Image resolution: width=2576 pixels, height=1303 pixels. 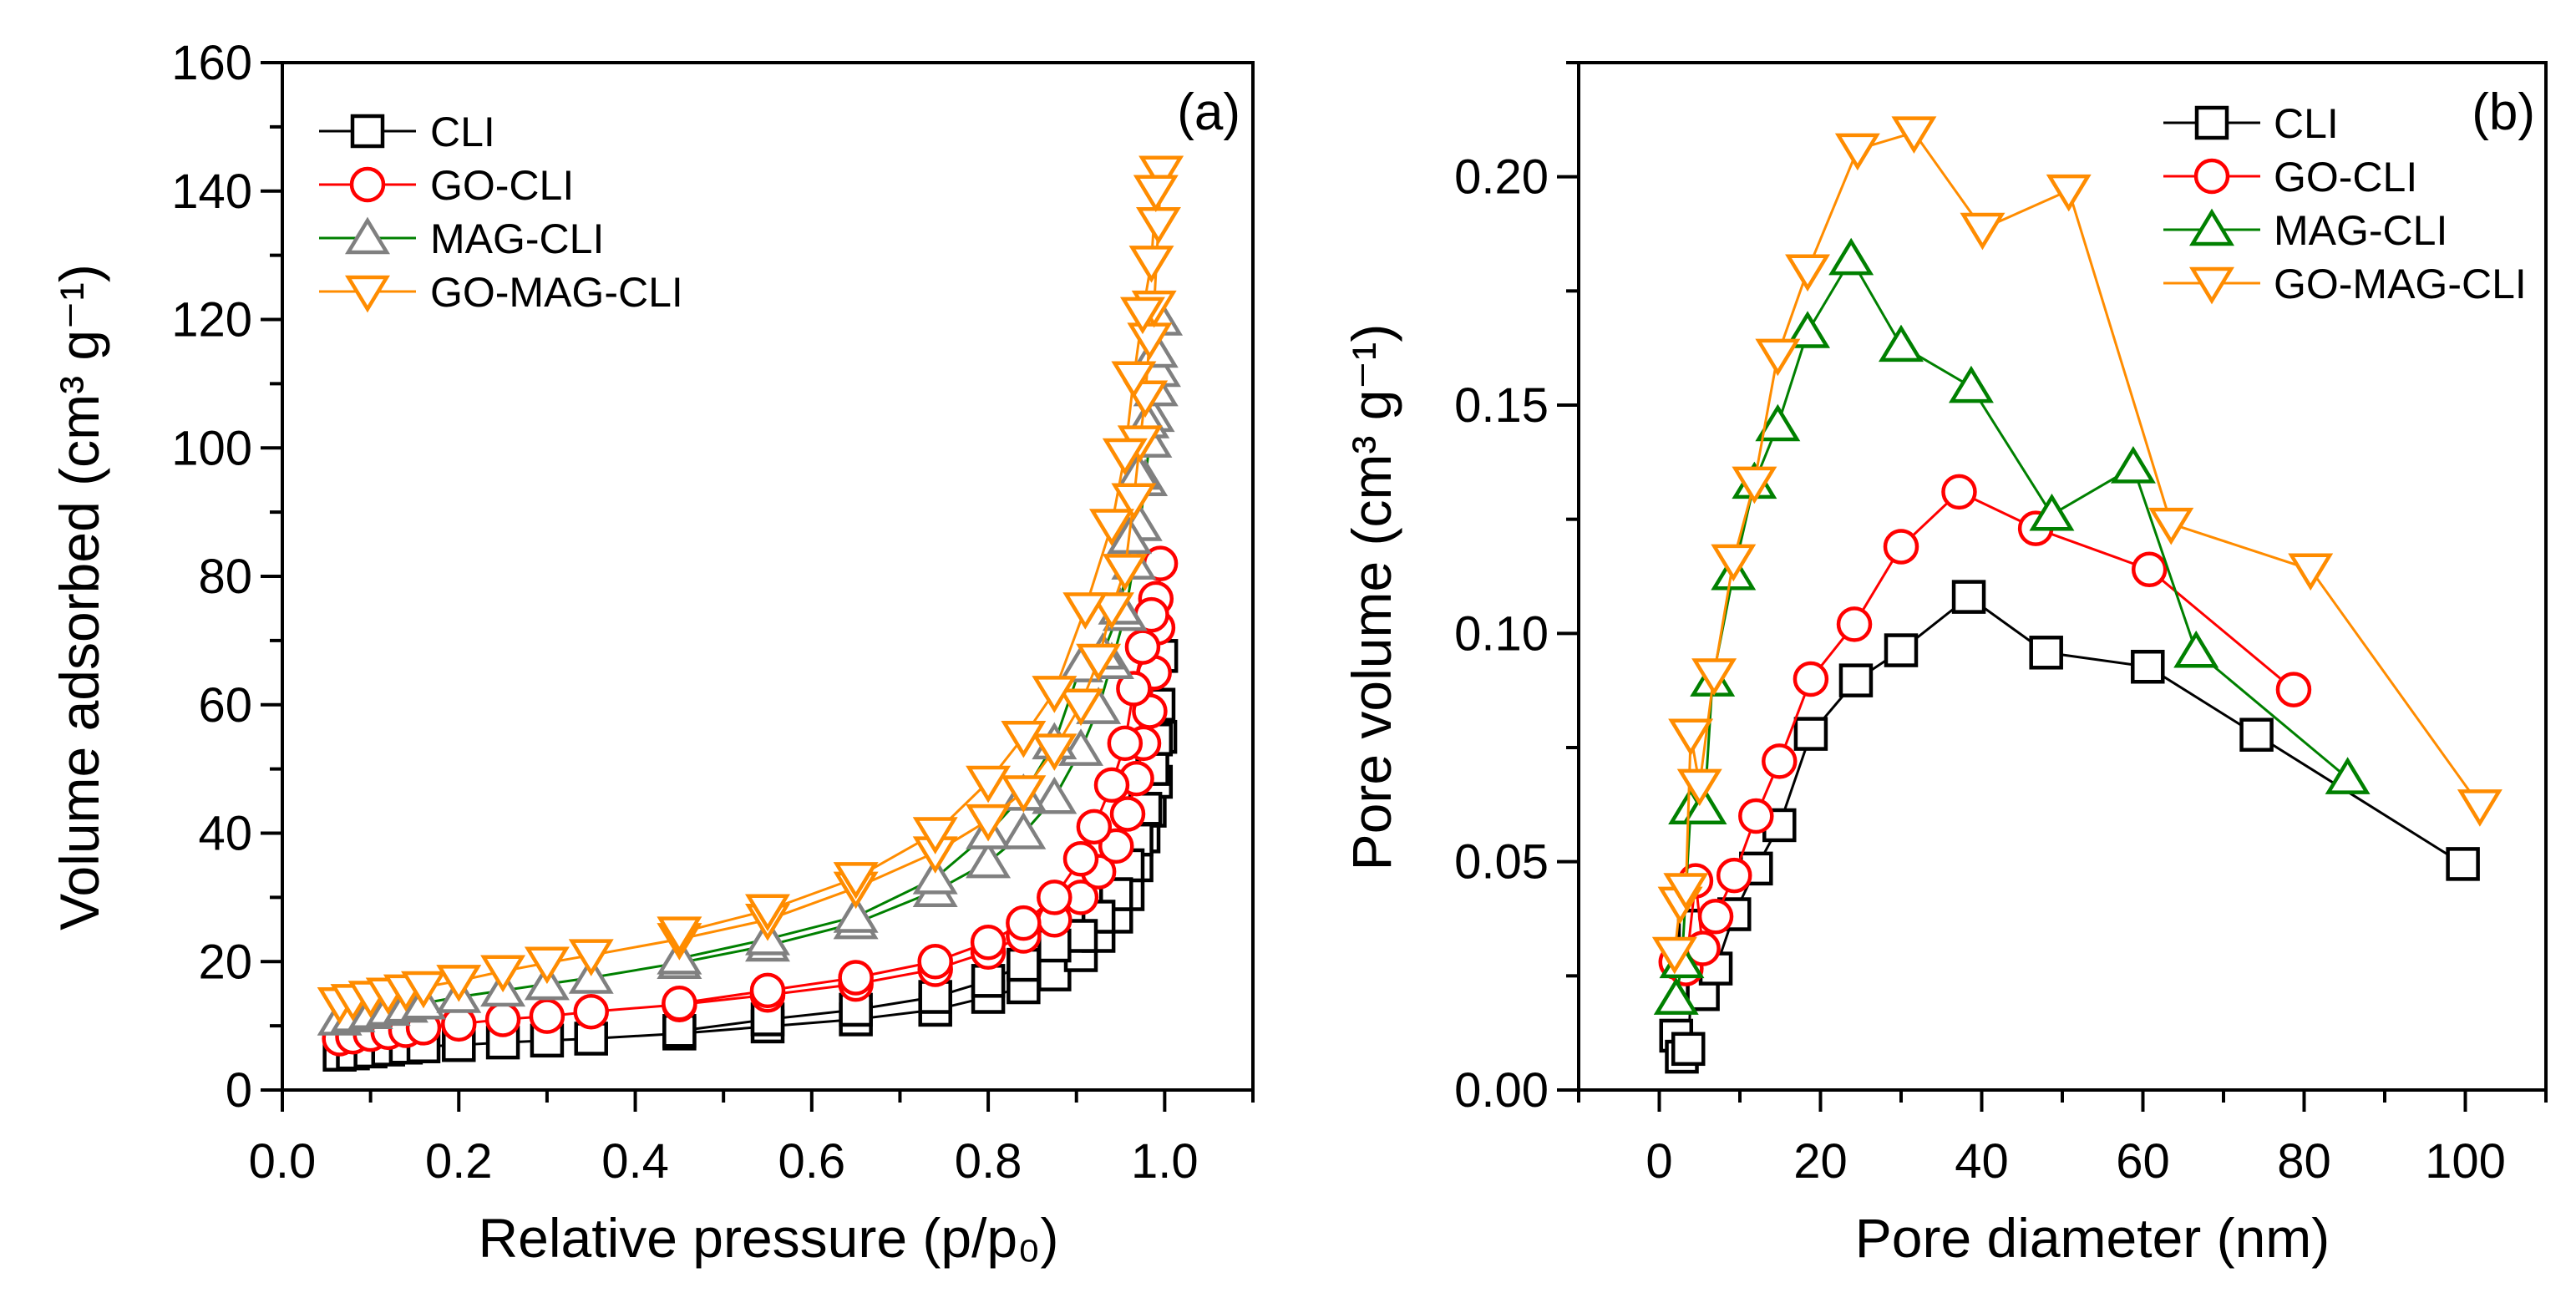 I want to click on x-tick-label: 100, so click(x=2465, y=1161).